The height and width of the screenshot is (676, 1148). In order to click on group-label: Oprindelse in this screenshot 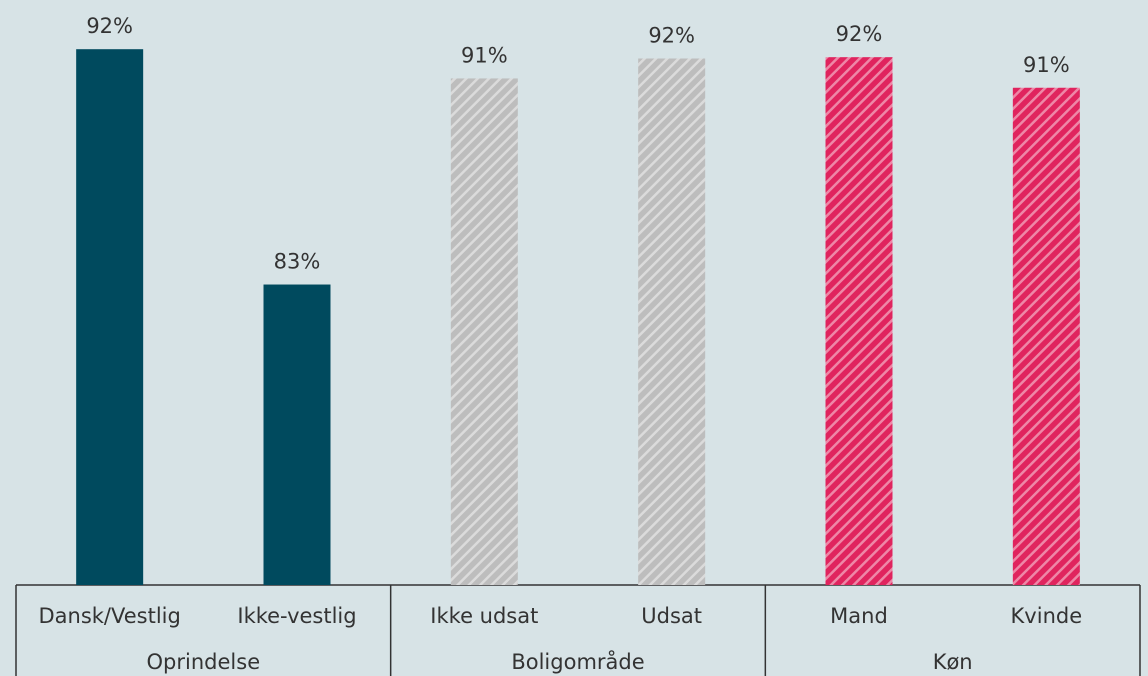, I will do `click(204, 662)`.